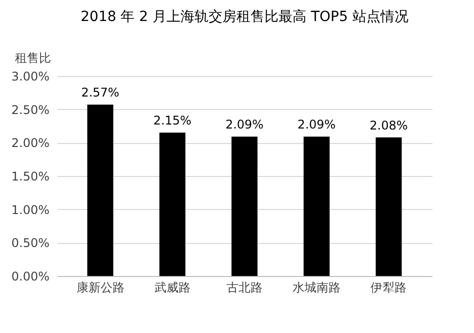  I want to click on x-tick-label: 古北路, so click(244, 287).